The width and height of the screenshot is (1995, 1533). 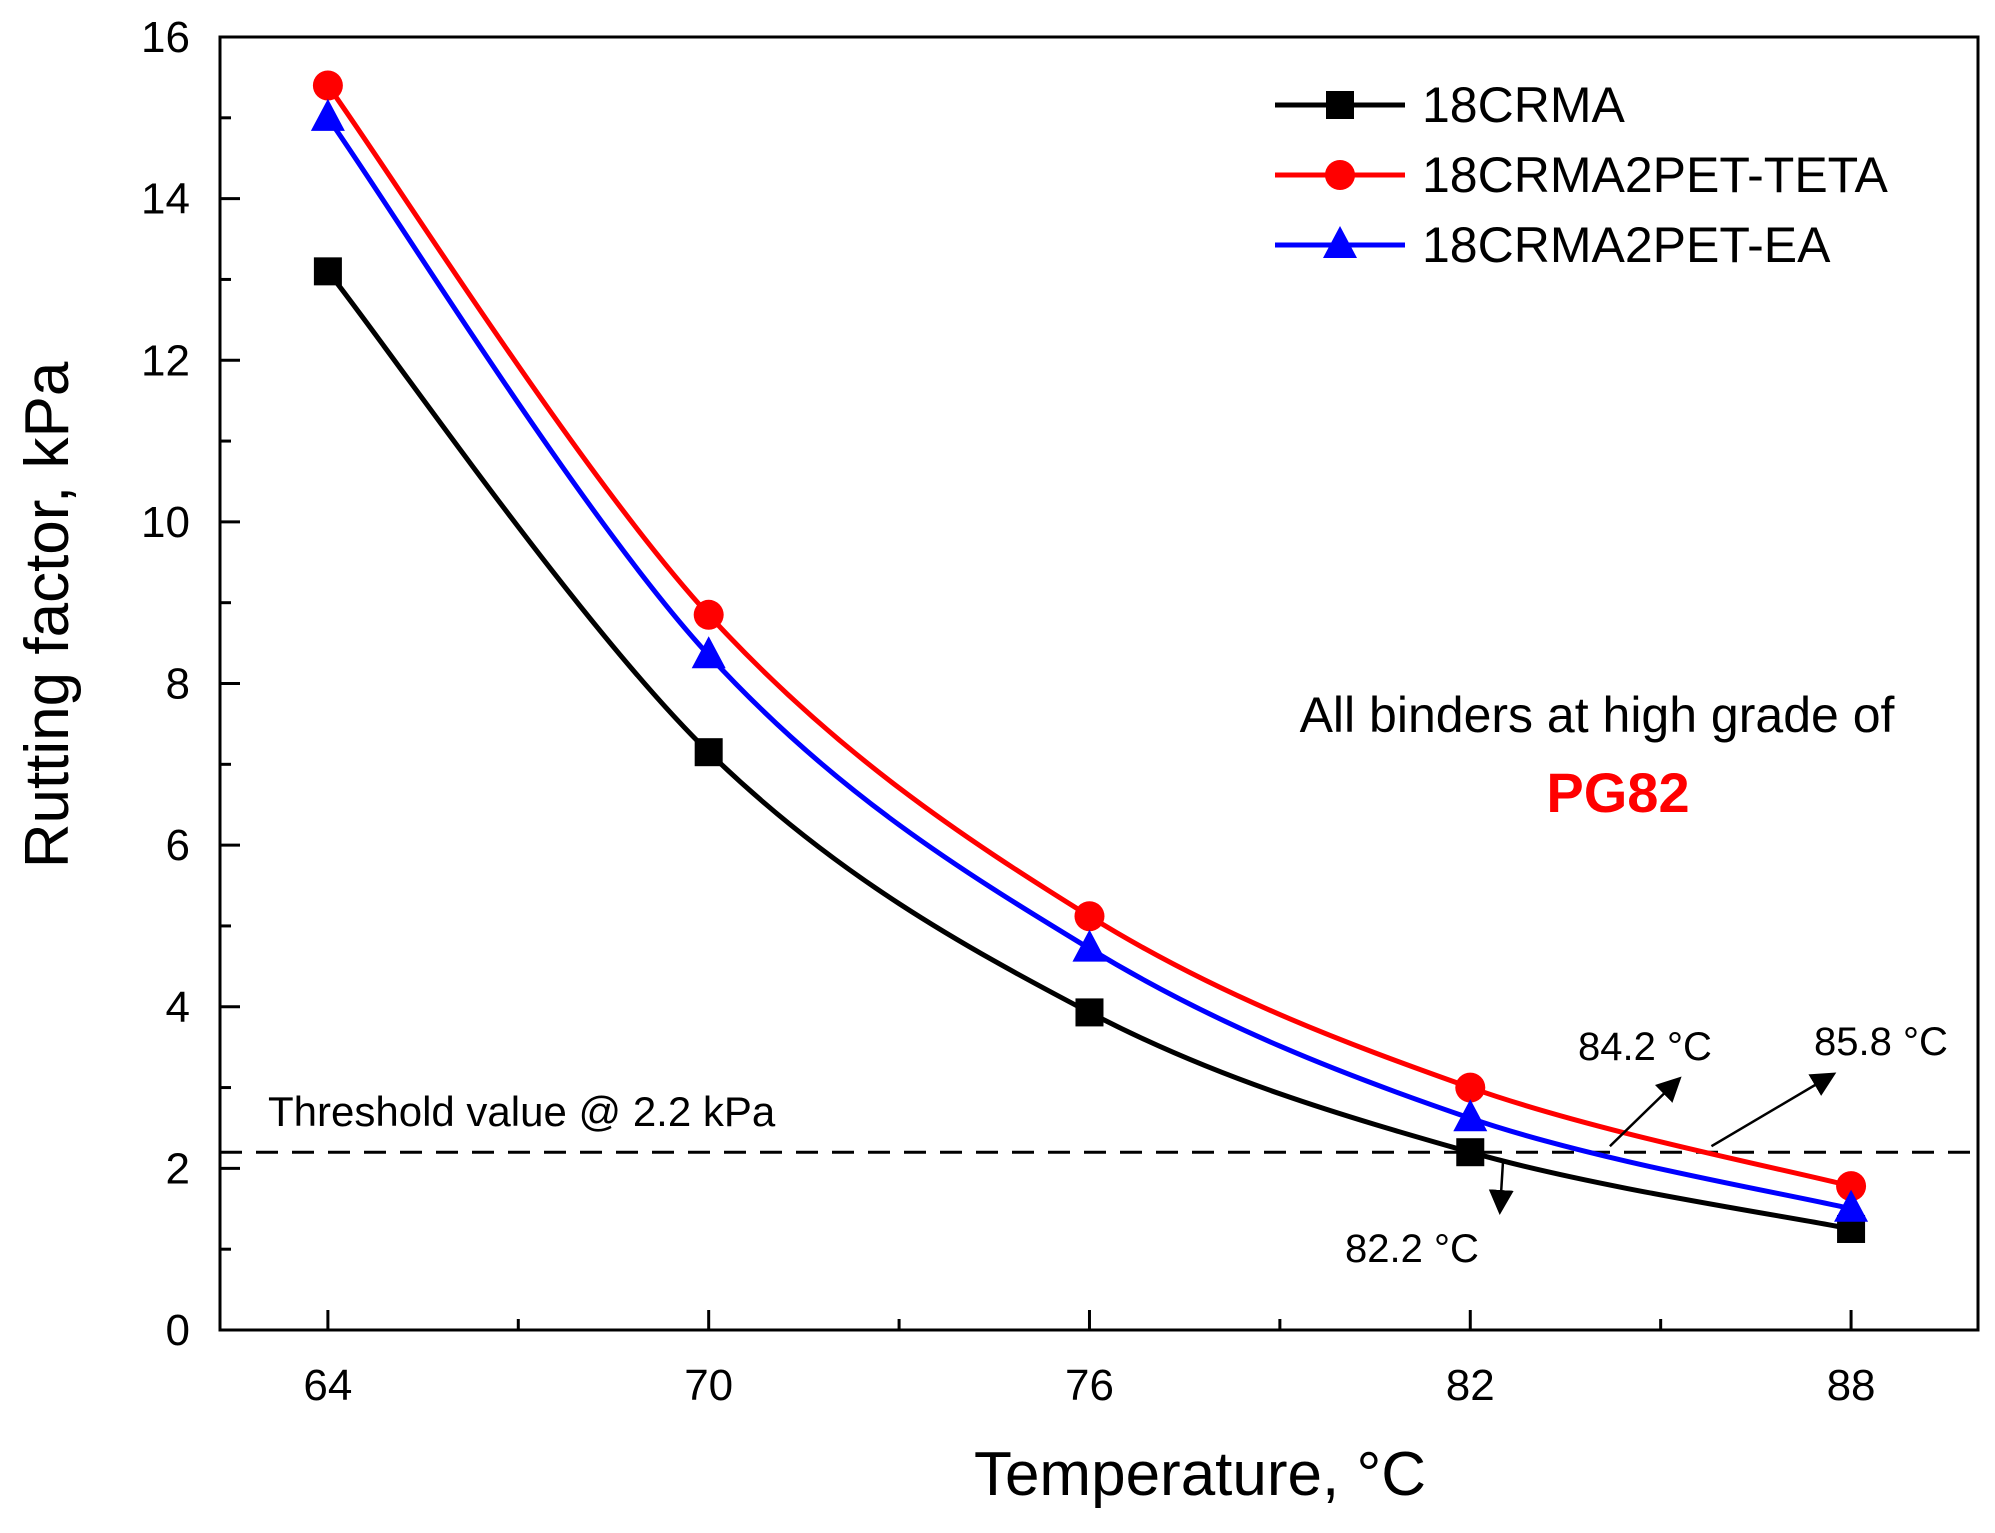 I want to click on y-tick-label-10: 10, so click(x=165, y=522).